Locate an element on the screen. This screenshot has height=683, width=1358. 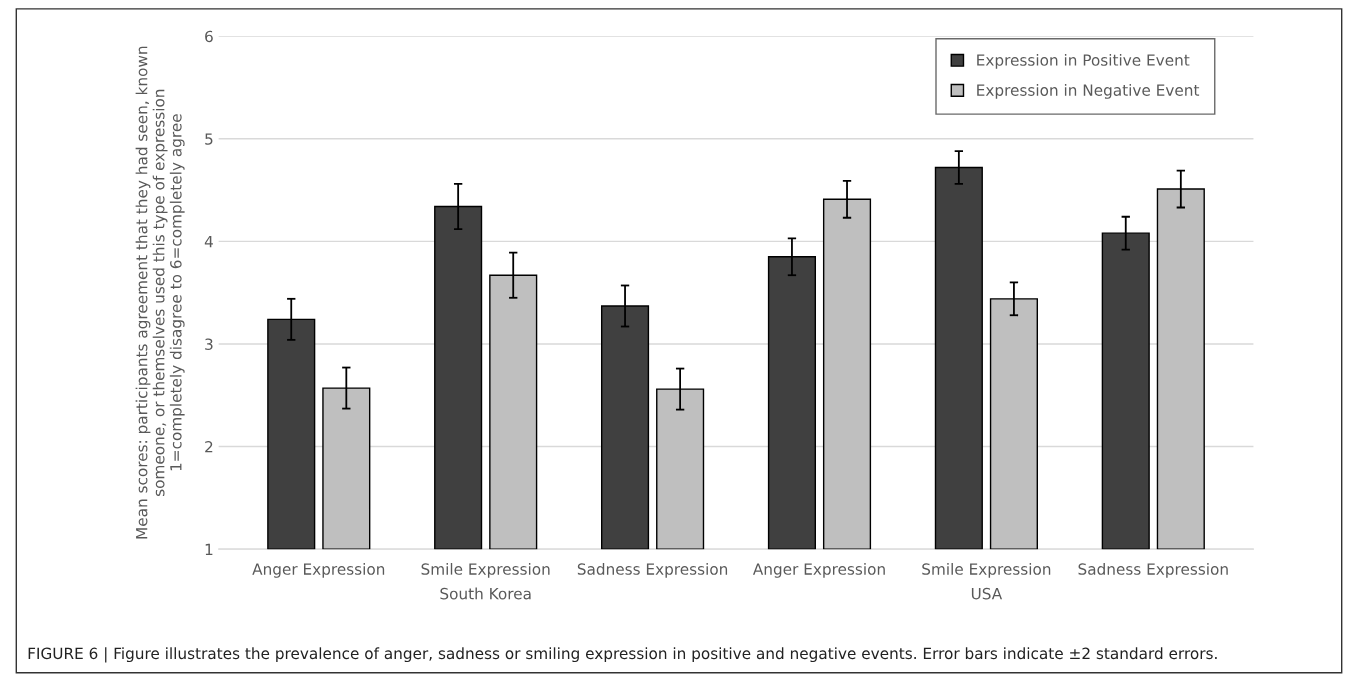
y-tick-label: 1 is located at coordinates (209, 549).